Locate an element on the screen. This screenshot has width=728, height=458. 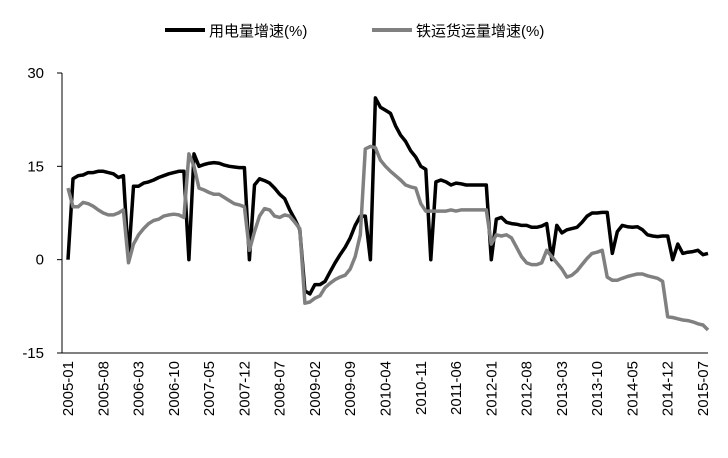
x-tick-label: 2006-10 is located at coordinates (174, 388).